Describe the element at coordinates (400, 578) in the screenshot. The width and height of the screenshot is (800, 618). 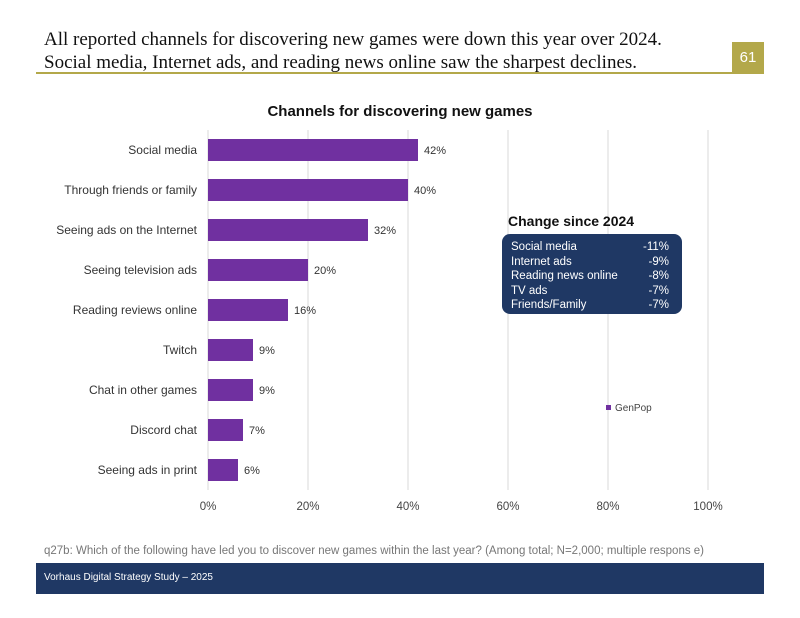
I see `footer-bar: Vorhaus Digital Strategy Study – 2025` at that location.